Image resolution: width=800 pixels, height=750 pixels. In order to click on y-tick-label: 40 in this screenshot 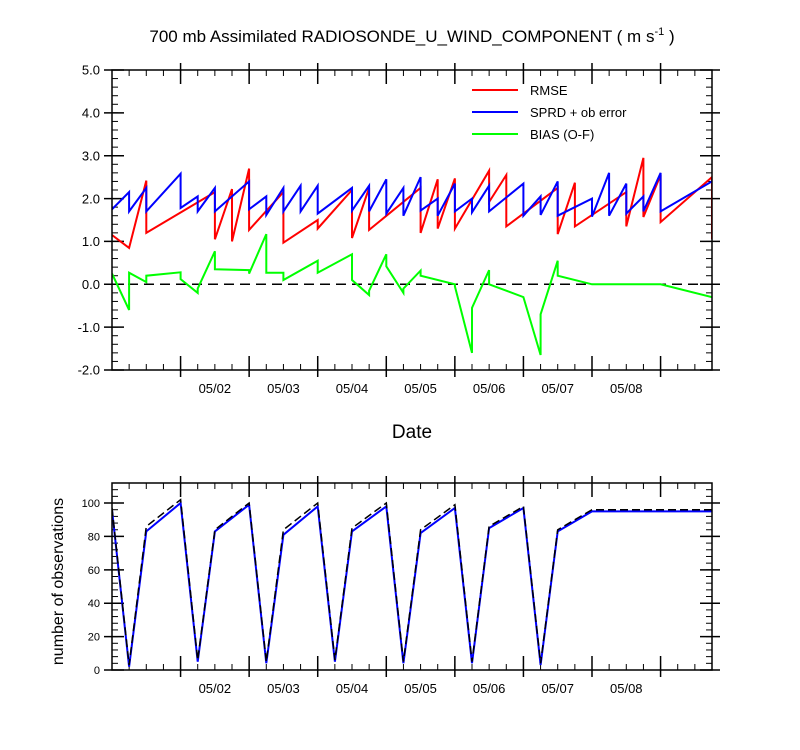, I will do `click(94, 604)`.